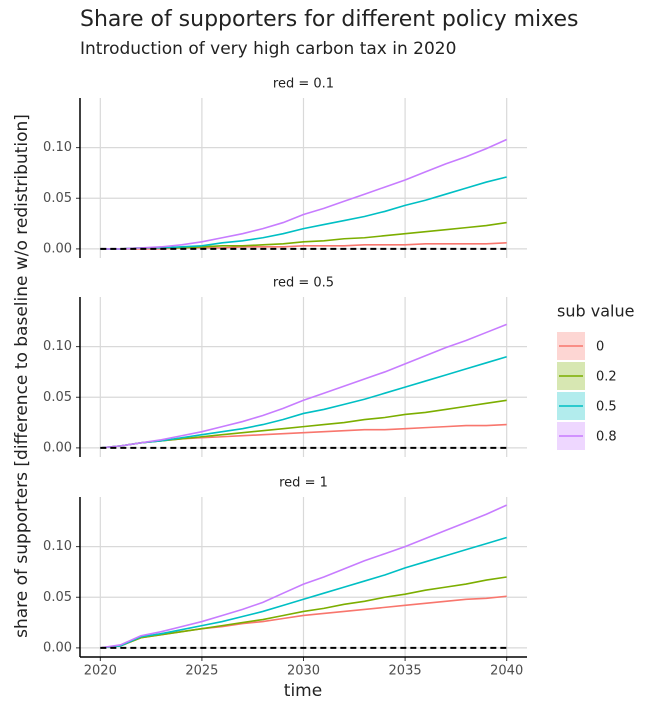  I want to click on legend-label: 0.8, so click(606, 437).